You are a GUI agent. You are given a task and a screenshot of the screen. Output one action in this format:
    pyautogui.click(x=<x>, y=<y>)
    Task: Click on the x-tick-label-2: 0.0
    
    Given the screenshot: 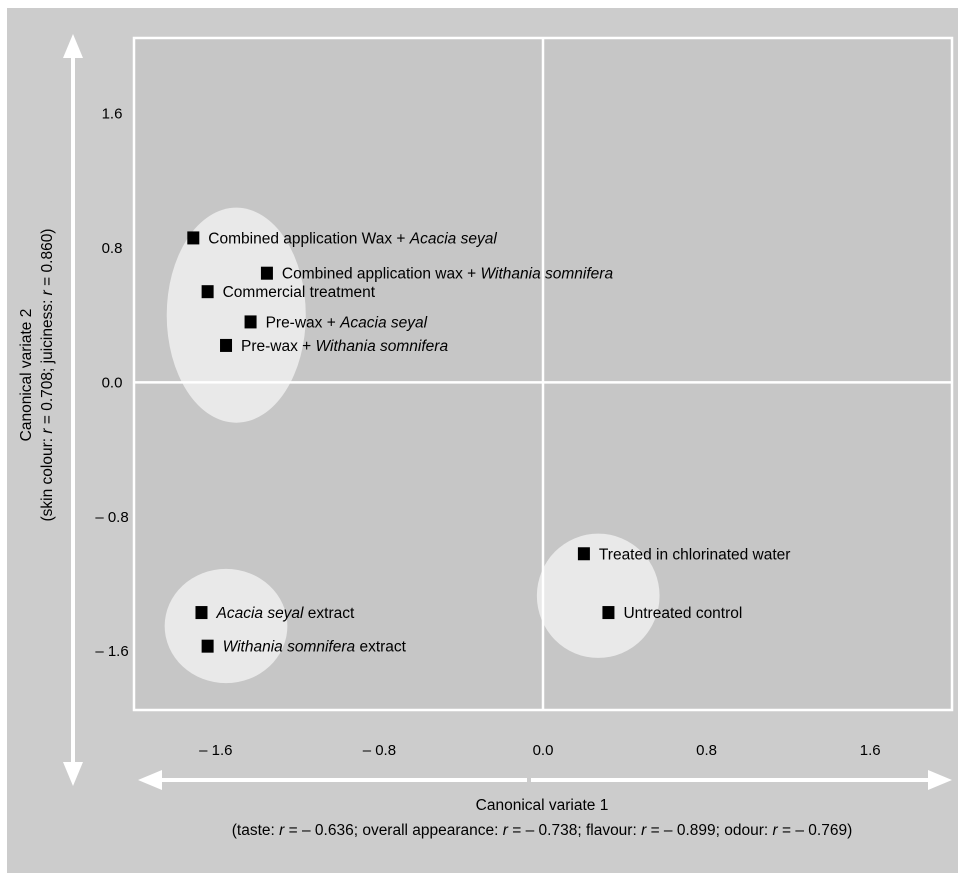 What is the action you would take?
    pyautogui.click(x=543, y=750)
    